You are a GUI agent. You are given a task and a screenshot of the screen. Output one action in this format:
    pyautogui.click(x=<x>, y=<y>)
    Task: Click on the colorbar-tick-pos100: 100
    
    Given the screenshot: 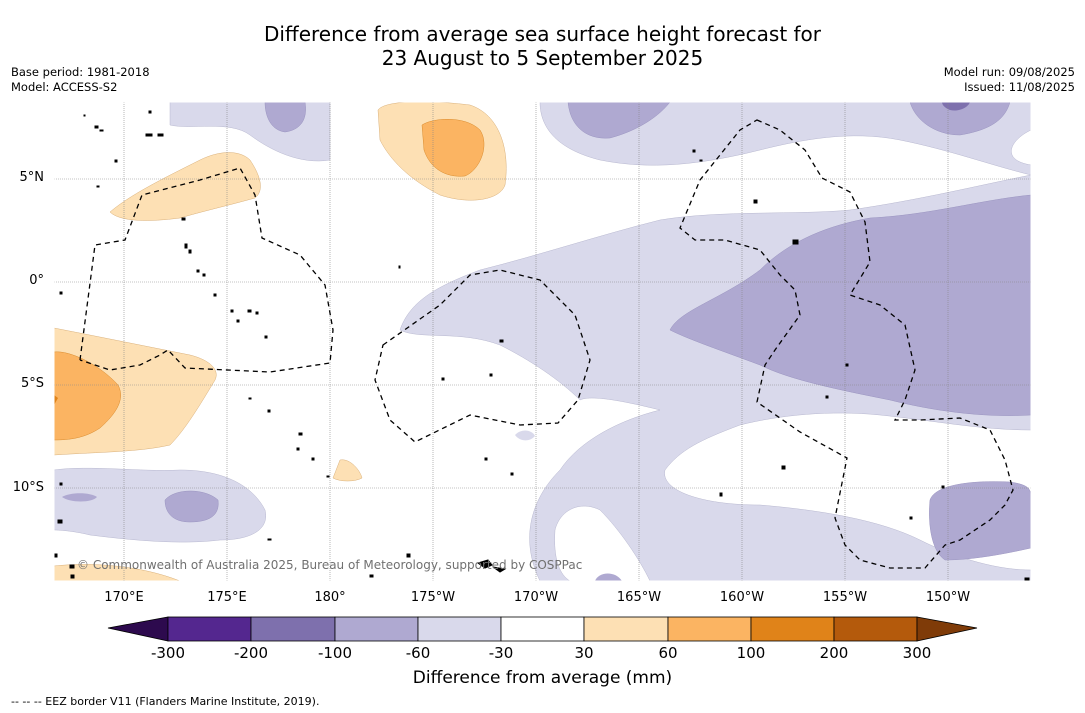 What is the action you would take?
    pyautogui.click(x=751, y=653)
    